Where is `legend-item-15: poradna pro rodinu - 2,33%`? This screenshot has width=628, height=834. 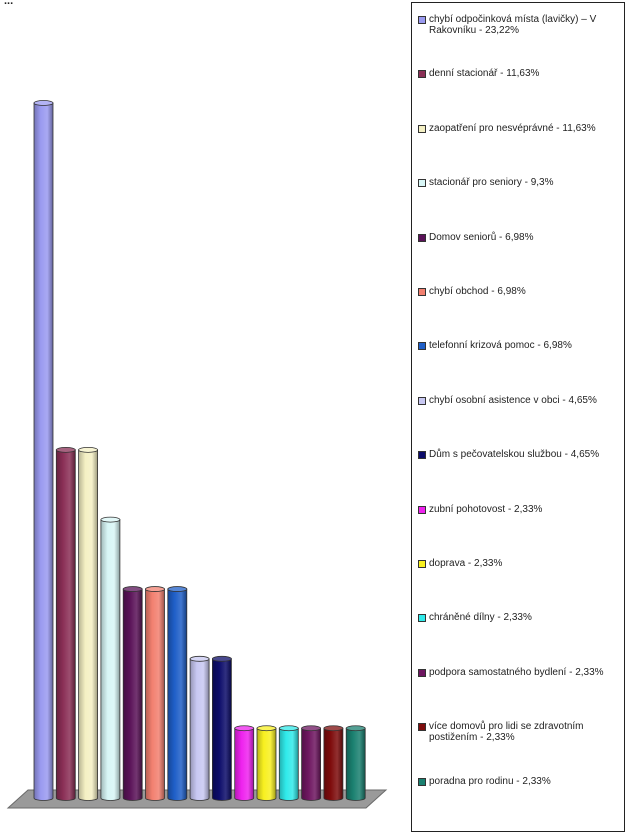 legend-item-15: poradna pro rodinu - 2,33% is located at coordinates (520, 781).